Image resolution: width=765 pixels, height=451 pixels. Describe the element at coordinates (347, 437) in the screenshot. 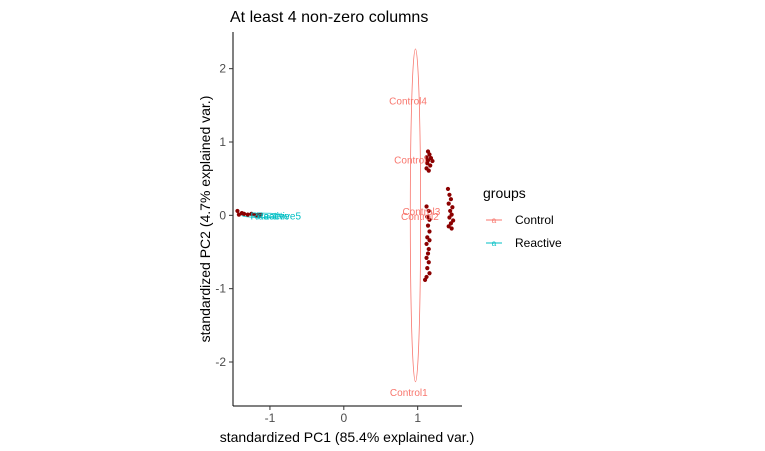

I see `x-axis-label: standardized PC1 (85.4% explained var.)` at that location.